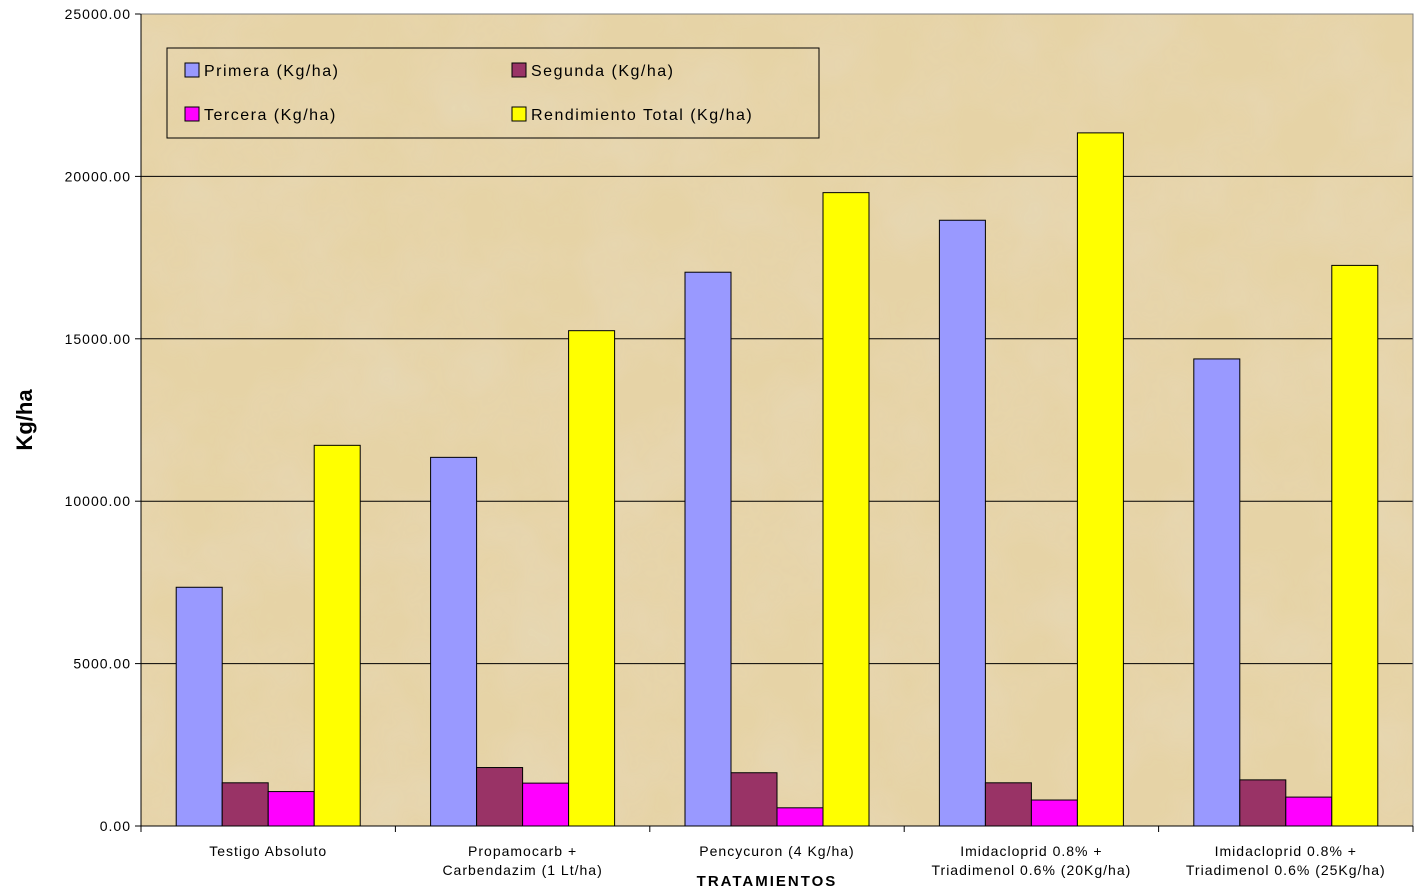  I want to click on legend-box, so click(493, 93).